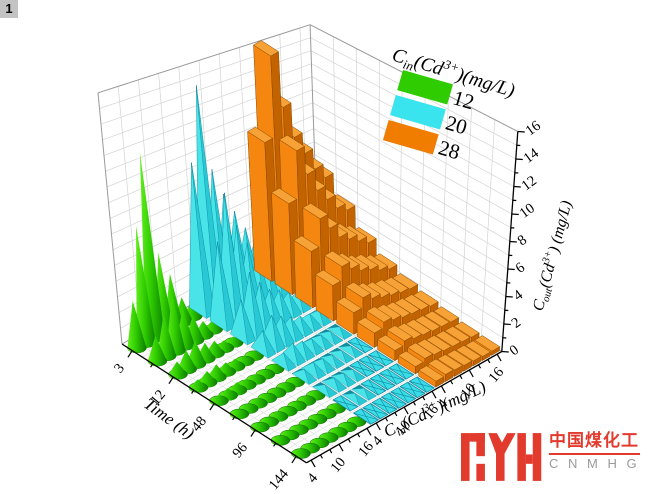  I want to click on watermark-logo: 中国煤化工 C N M H G, so click(550, 457).